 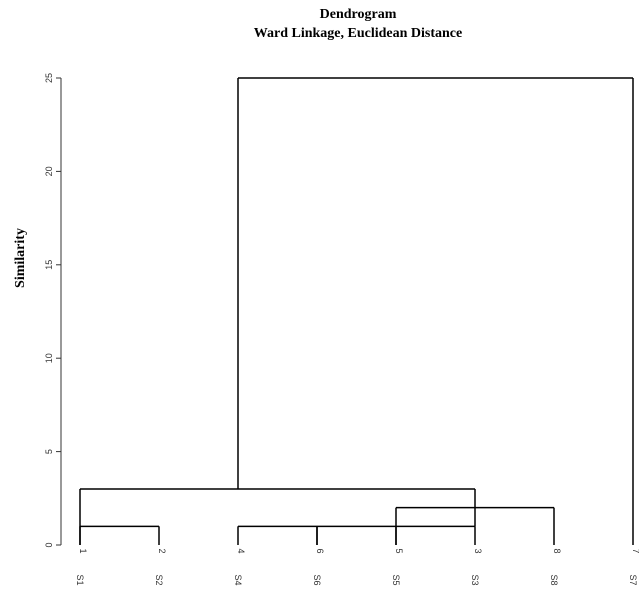 I want to click on leaf-id: 3, so click(x=478, y=550).